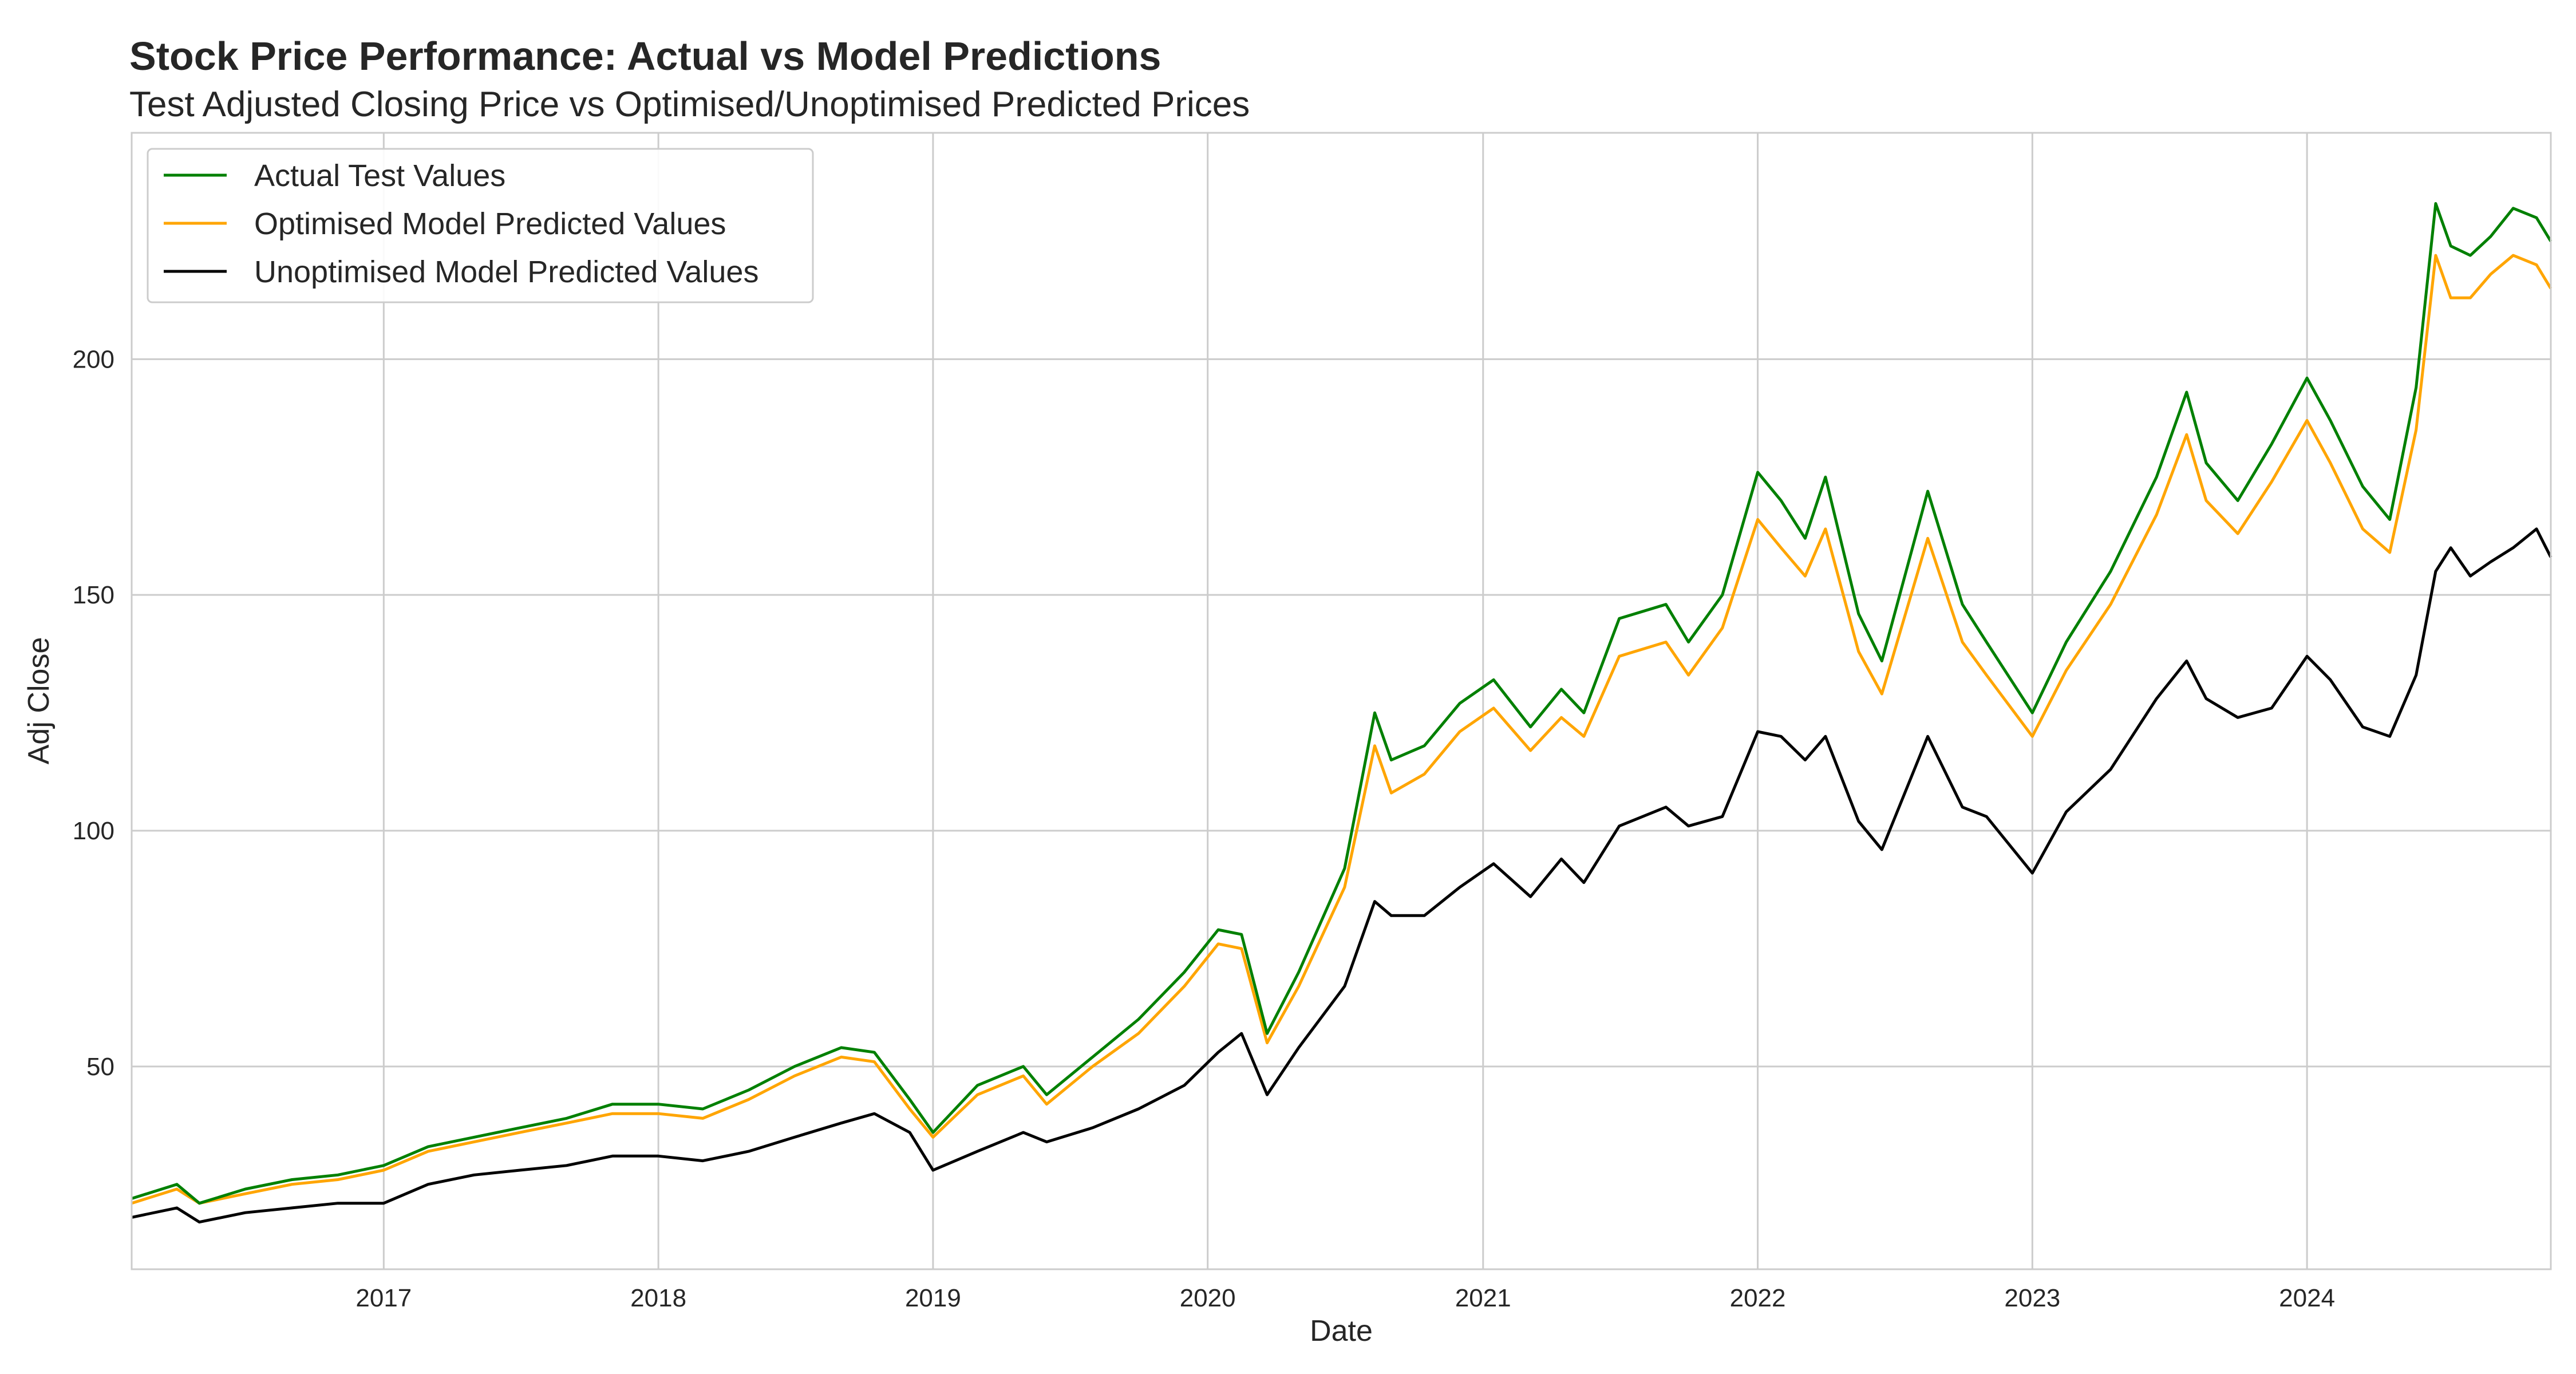 The width and height of the screenshot is (2576, 1374). Describe the element at coordinates (93, 595) in the screenshot. I see `y-tick-label: 150` at that location.